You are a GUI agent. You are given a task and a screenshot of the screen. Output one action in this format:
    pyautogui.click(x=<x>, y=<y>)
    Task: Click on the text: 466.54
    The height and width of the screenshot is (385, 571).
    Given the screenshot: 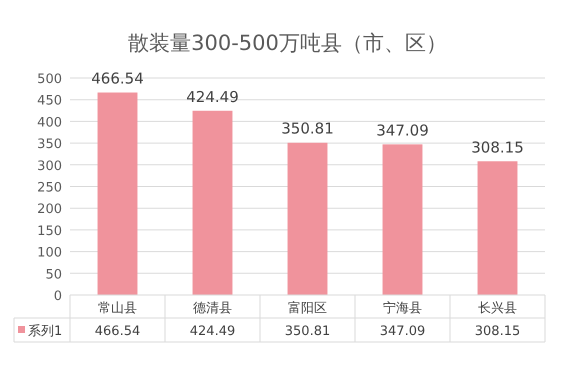 What is the action you would take?
    pyautogui.click(x=117, y=331)
    